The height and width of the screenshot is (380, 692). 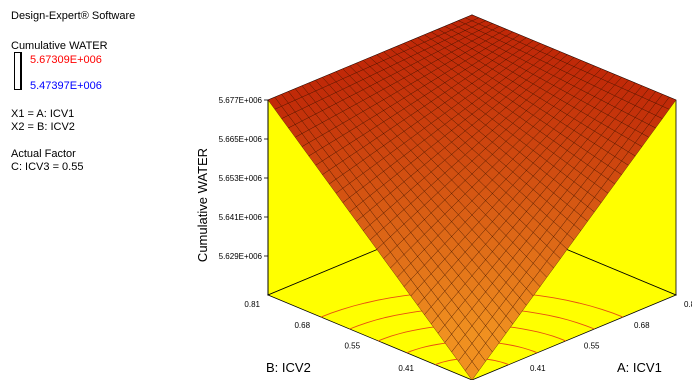 What do you see at coordinates (59, 46) in the screenshot?
I see `response-name: Cumulative WATER` at bounding box center [59, 46].